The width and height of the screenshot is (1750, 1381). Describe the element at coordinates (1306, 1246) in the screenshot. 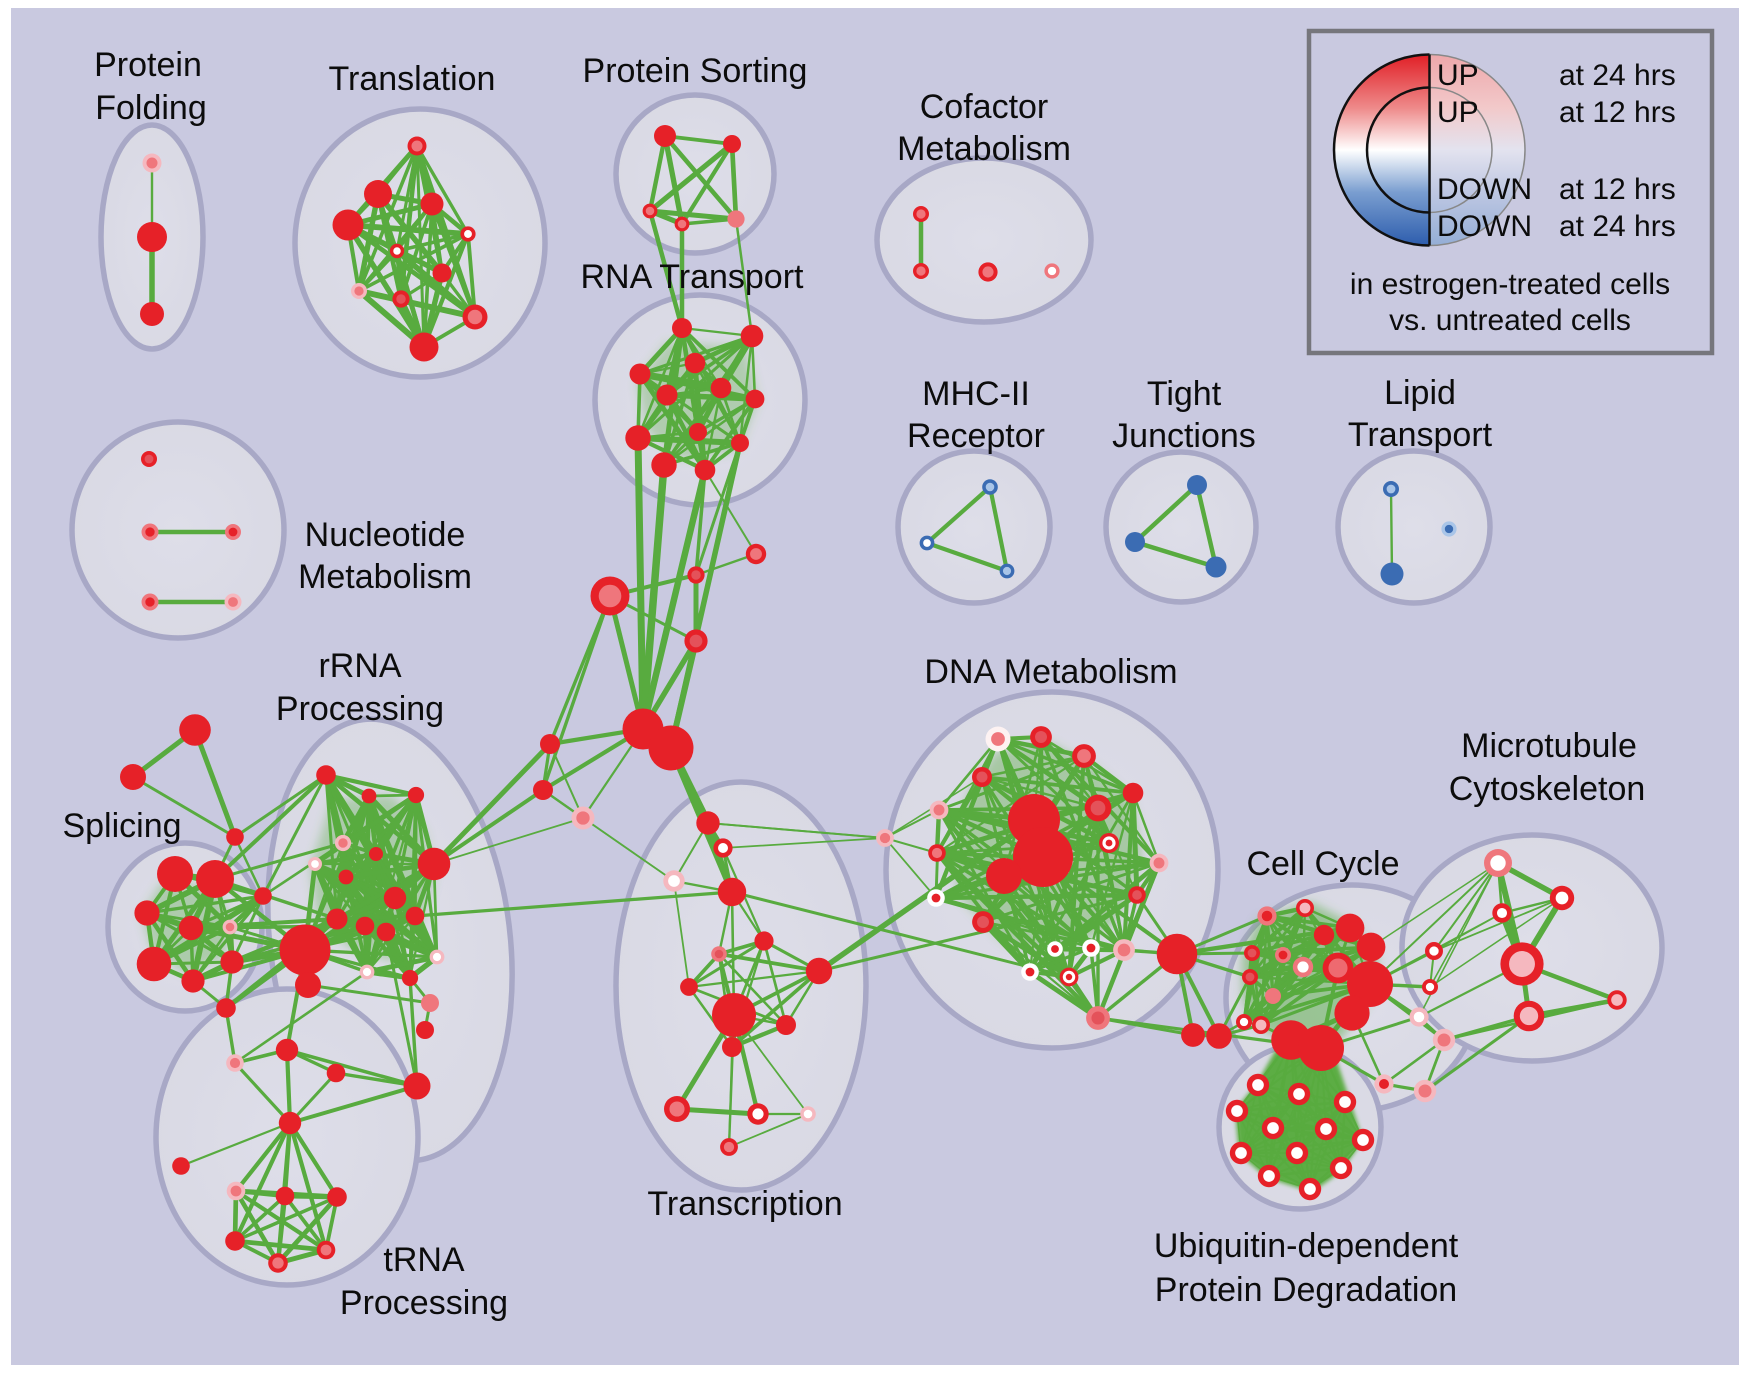

I see `svg-text: Ubiquitin-dependent` at that location.